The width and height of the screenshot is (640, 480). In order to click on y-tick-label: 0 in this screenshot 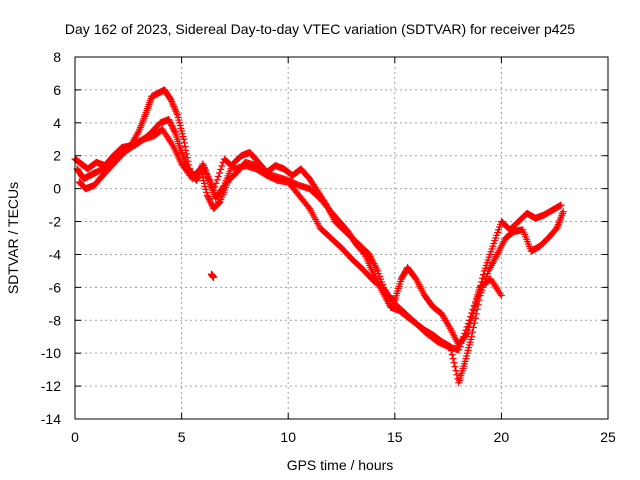, I will do `click(57, 189)`.